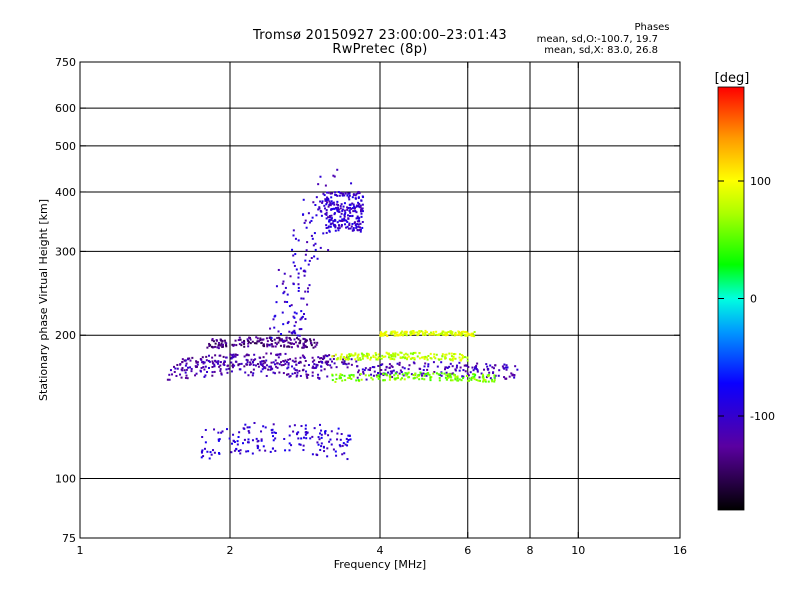  What do you see at coordinates (467, 550) in the screenshot?
I see `x-tick-label: 6` at bounding box center [467, 550].